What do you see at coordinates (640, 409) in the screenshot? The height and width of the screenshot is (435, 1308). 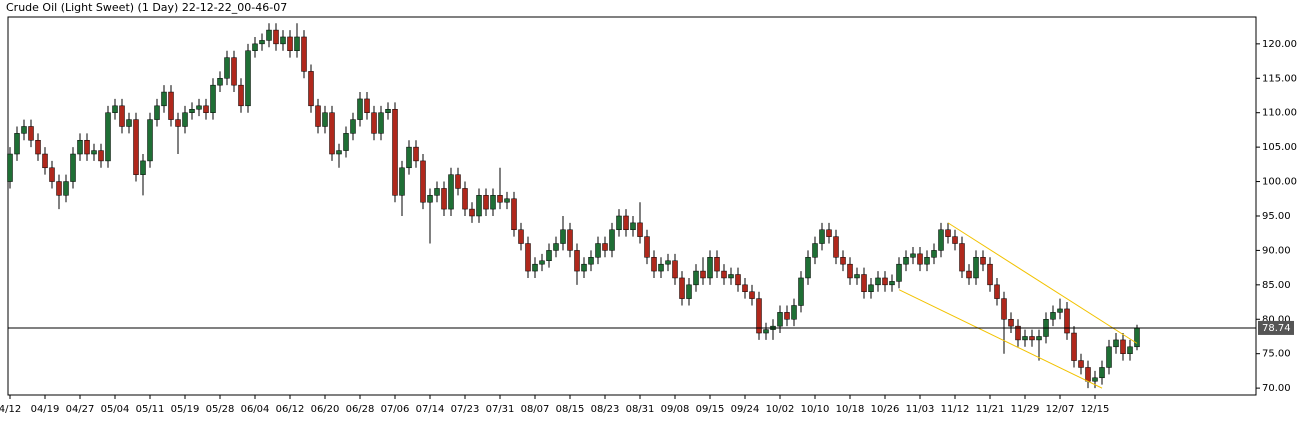 I see `x-tick-label: 08/31` at bounding box center [640, 409].